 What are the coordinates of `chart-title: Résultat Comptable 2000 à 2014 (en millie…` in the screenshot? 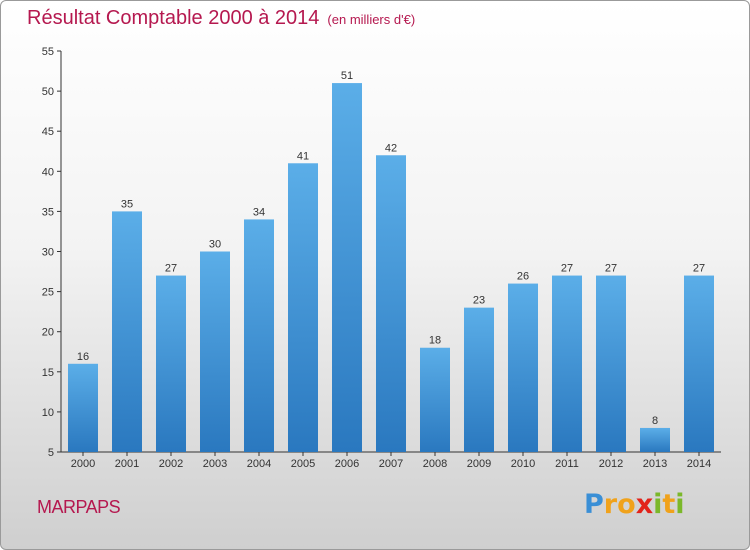 It's located at (221, 18).